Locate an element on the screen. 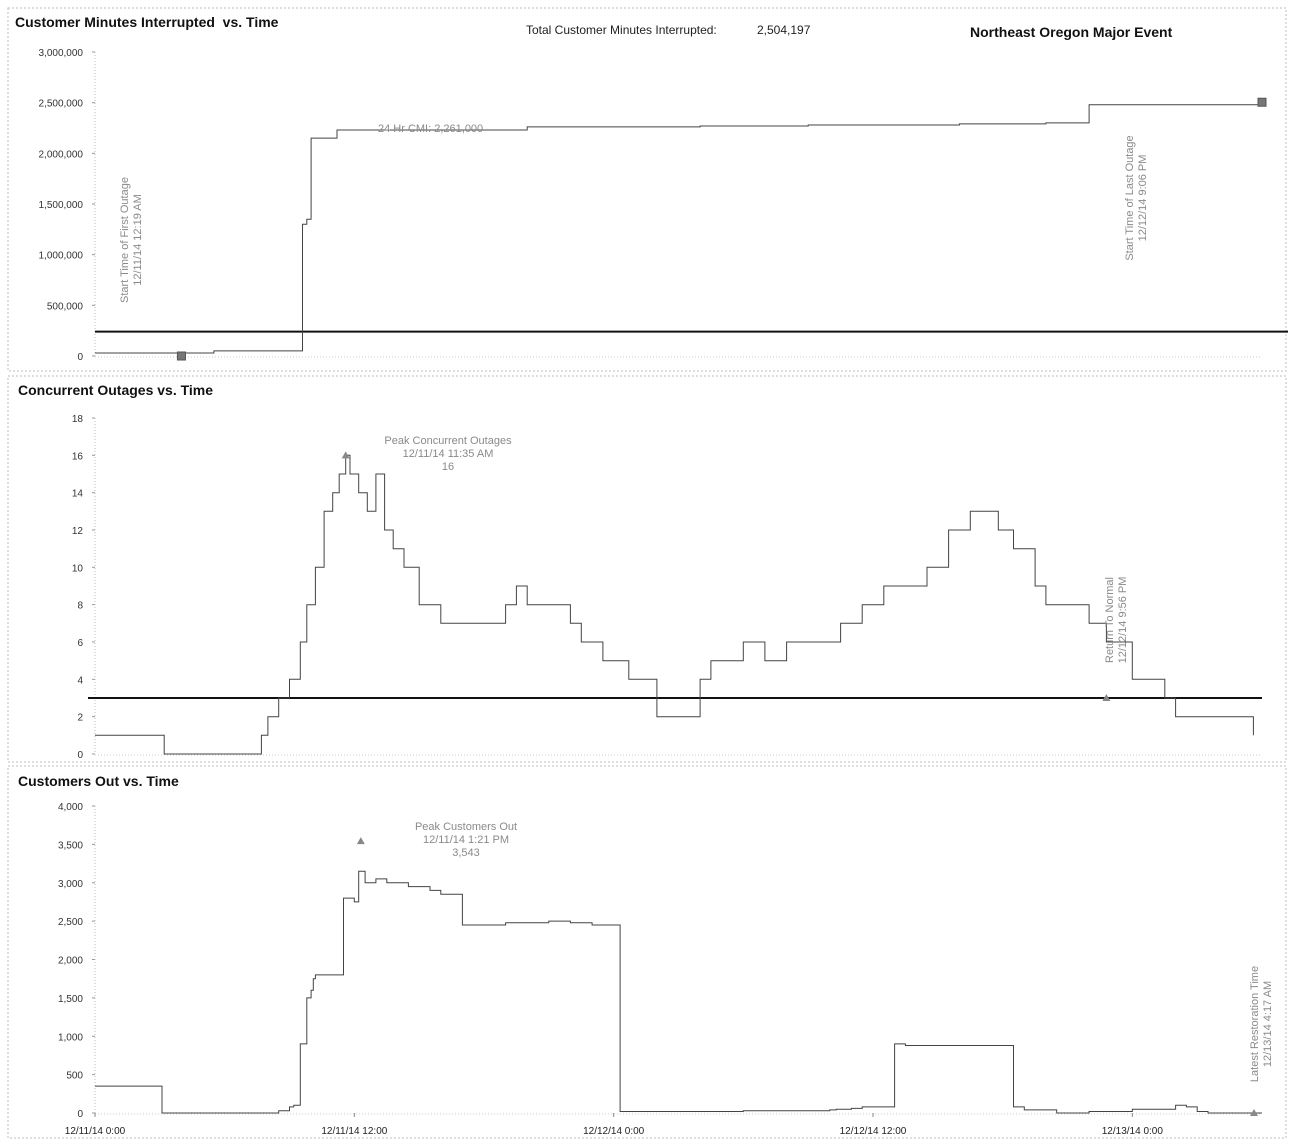 The image size is (1290, 1142). y-tick-label: 2,000,000 is located at coordinates (61, 154).